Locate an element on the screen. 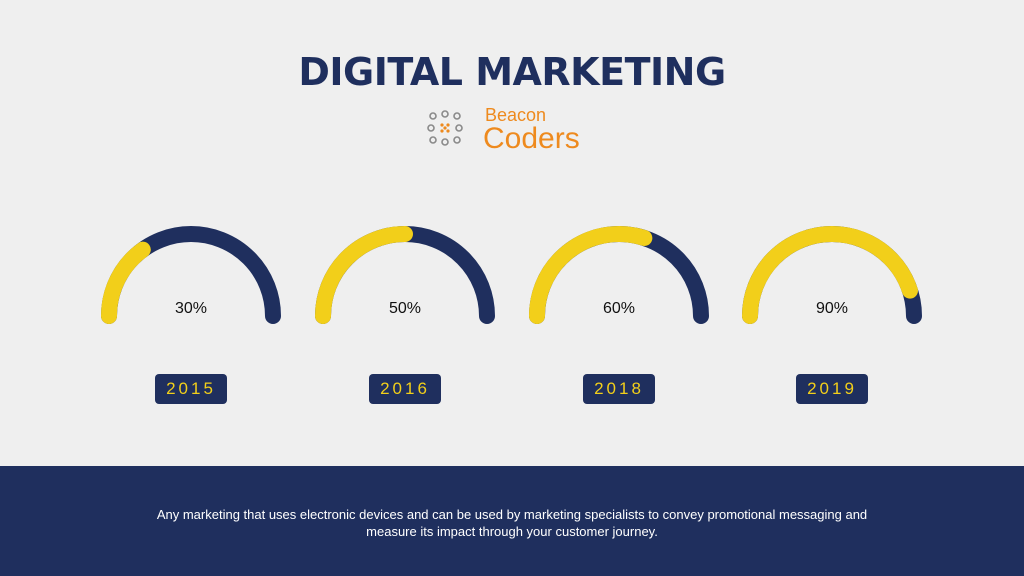 The height and width of the screenshot is (576, 1024). gauge-value-label: 30% is located at coordinates (191, 308).